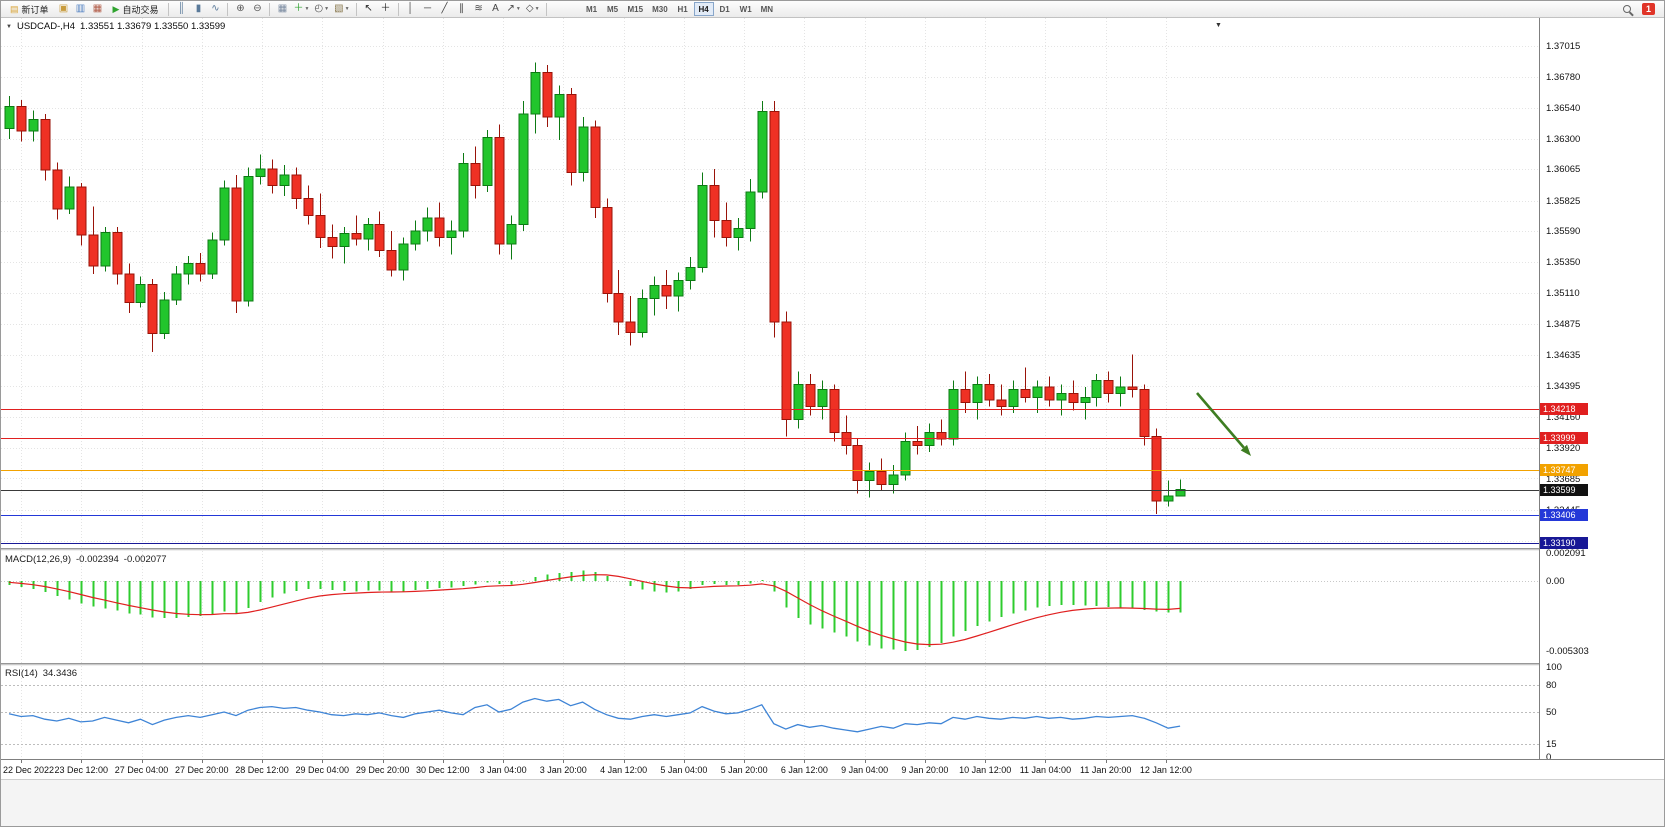  I want to click on indicators-icon: ＋ ▼, so click(301, 8).